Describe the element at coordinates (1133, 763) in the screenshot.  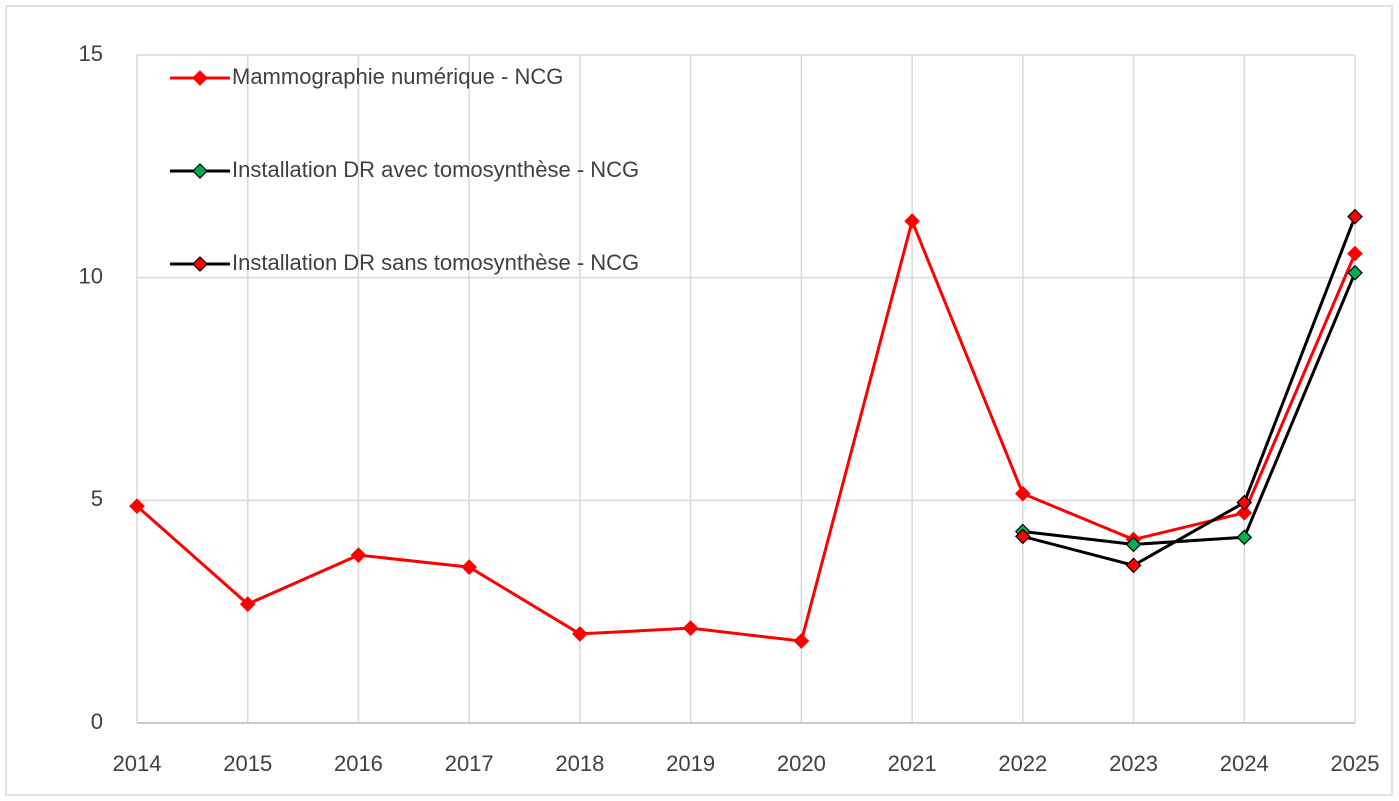
I see `x-tick-label: 2023` at that location.